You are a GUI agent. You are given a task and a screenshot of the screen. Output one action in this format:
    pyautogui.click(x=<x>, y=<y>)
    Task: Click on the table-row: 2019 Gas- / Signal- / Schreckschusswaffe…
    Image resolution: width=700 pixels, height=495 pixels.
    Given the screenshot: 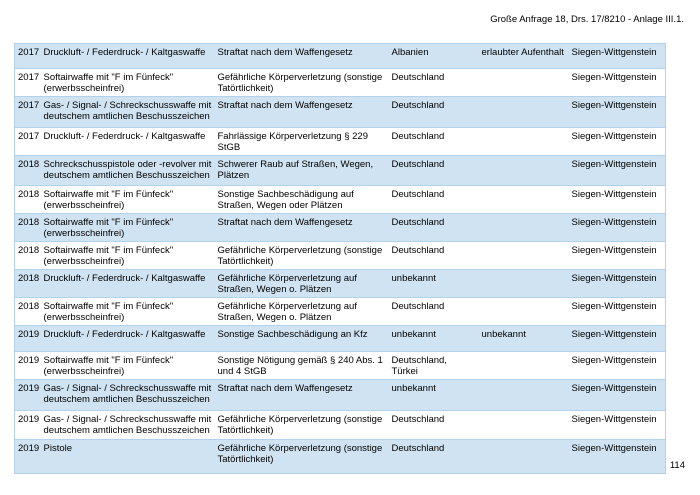 What is the action you would take?
    pyautogui.click(x=340, y=425)
    